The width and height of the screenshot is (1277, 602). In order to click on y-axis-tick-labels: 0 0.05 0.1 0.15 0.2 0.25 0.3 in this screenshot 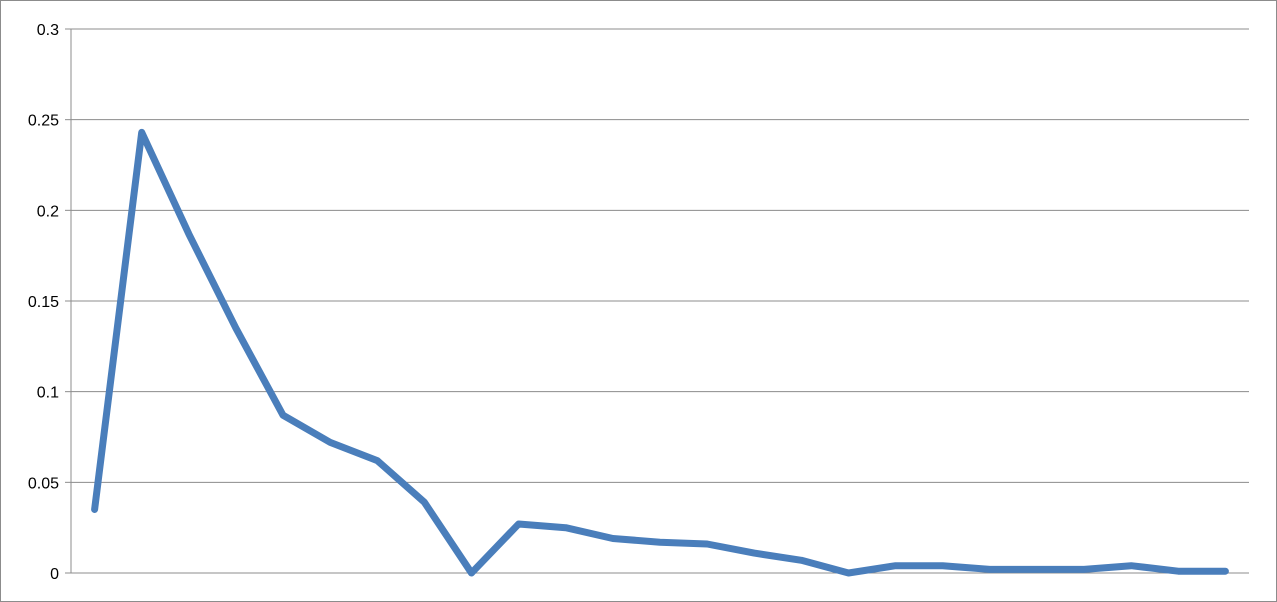, I will do `click(43, 302)`.